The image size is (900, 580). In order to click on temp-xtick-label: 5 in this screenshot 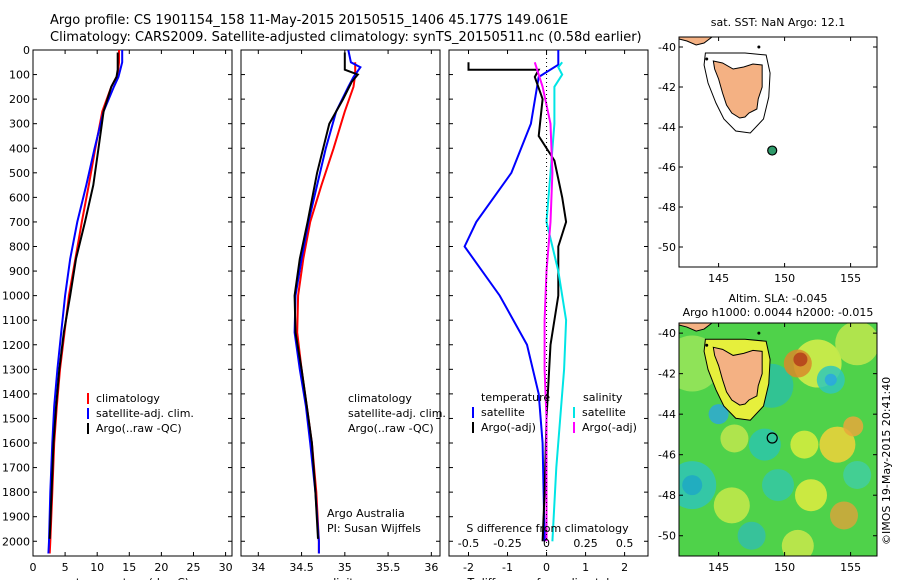, I will do `click(65, 567)`.